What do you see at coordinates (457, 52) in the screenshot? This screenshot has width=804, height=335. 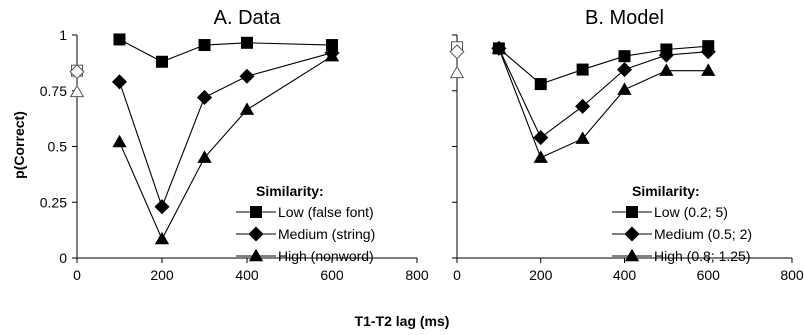 I see `panel-b-baseline-diamond-marker` at bounding box center [457, 52].